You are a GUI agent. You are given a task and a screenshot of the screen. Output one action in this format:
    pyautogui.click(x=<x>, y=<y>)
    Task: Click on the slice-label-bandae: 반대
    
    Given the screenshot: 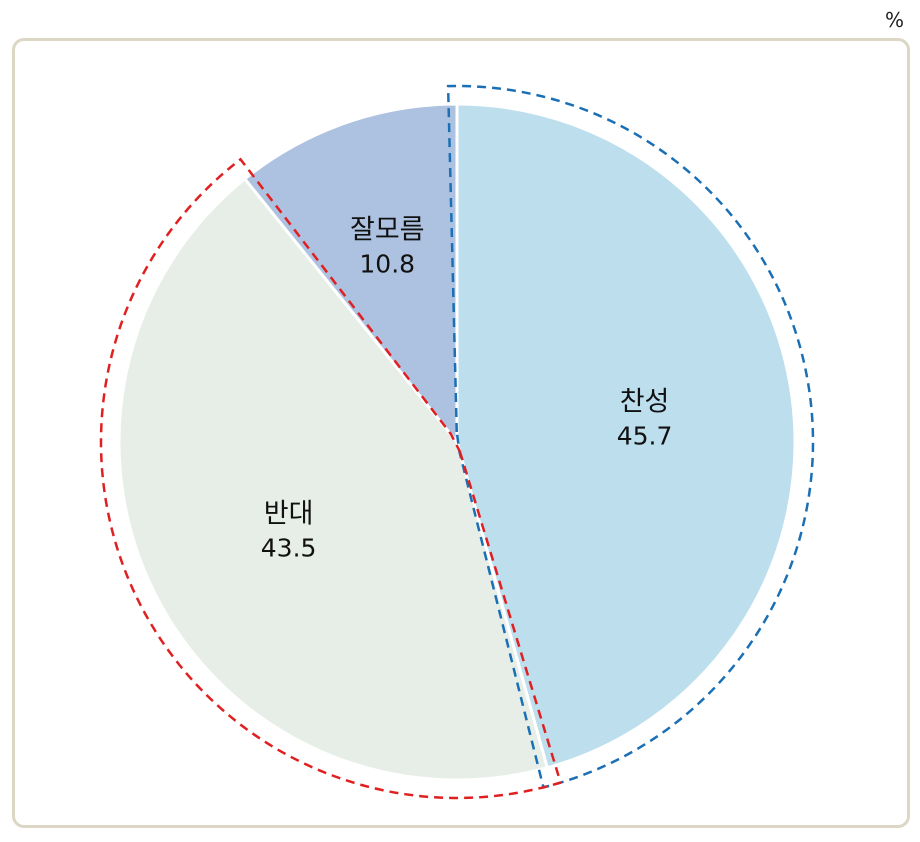 What is the action you would take?
    pyautogui.click(x=289, y=513)
    